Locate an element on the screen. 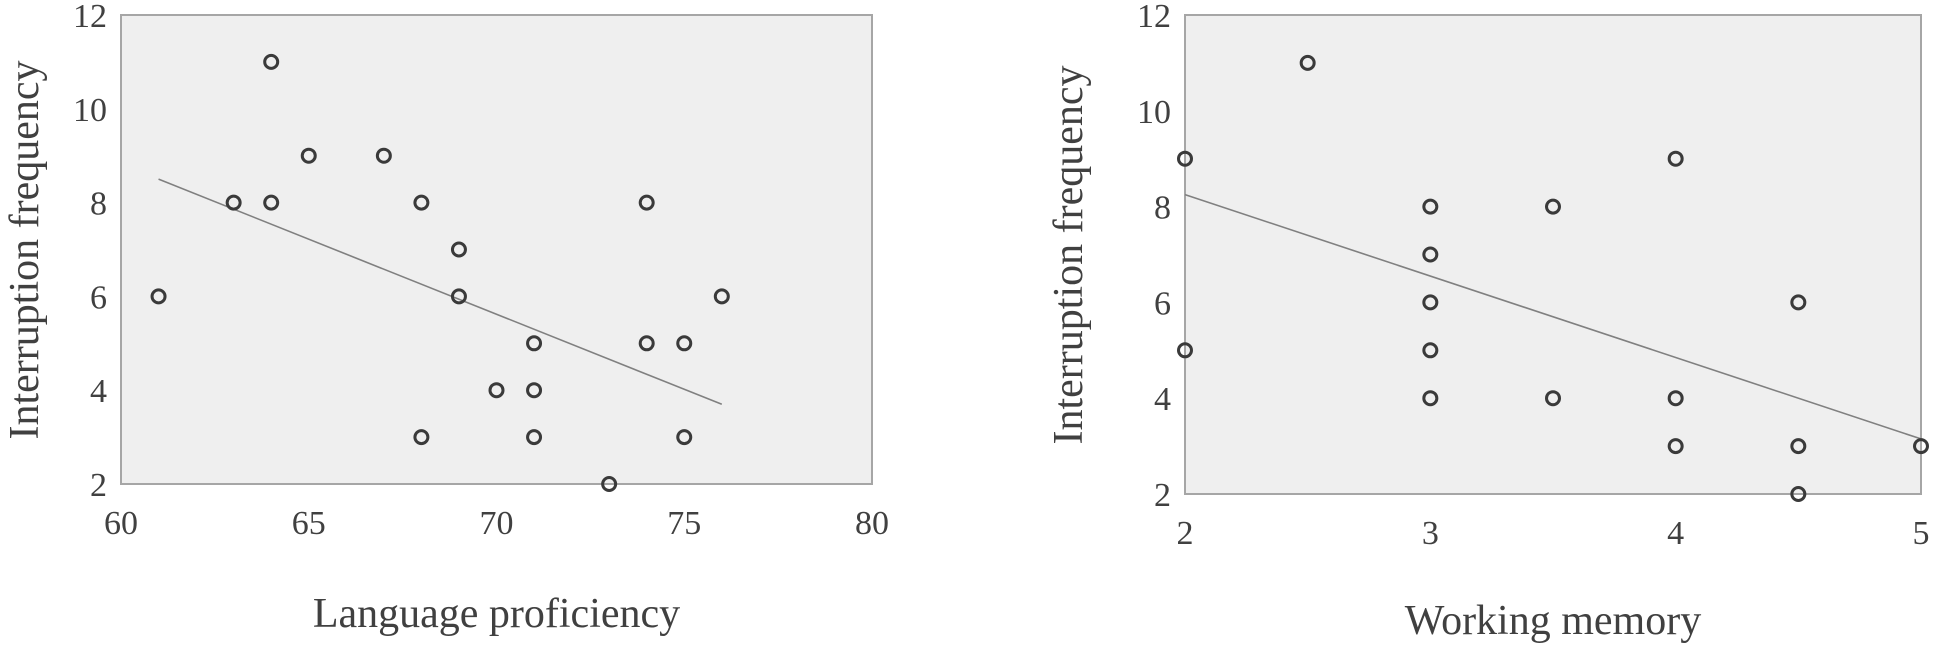 The image size is (1936, 651). x-tick-label: 70 is located at coordinates (497, 523).